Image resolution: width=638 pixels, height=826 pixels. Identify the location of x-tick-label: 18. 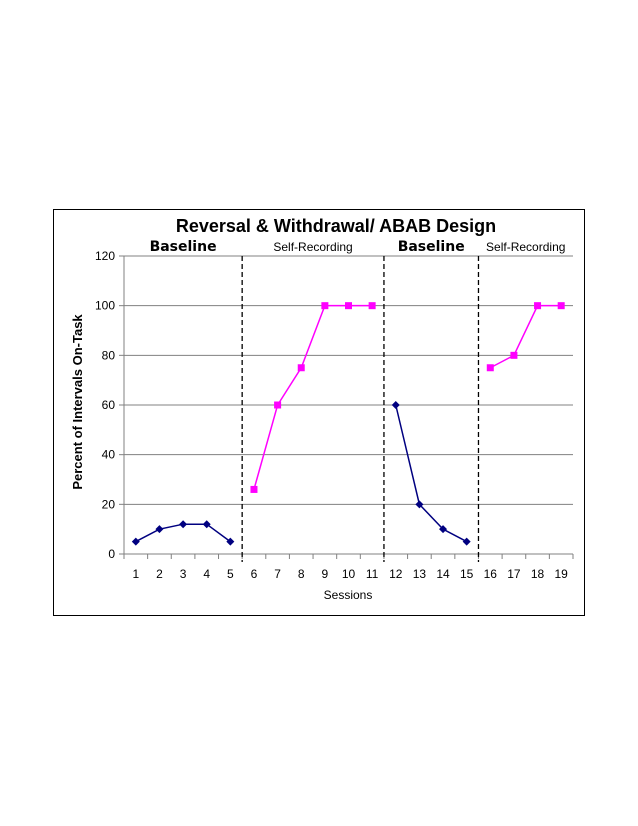
(538, 574).